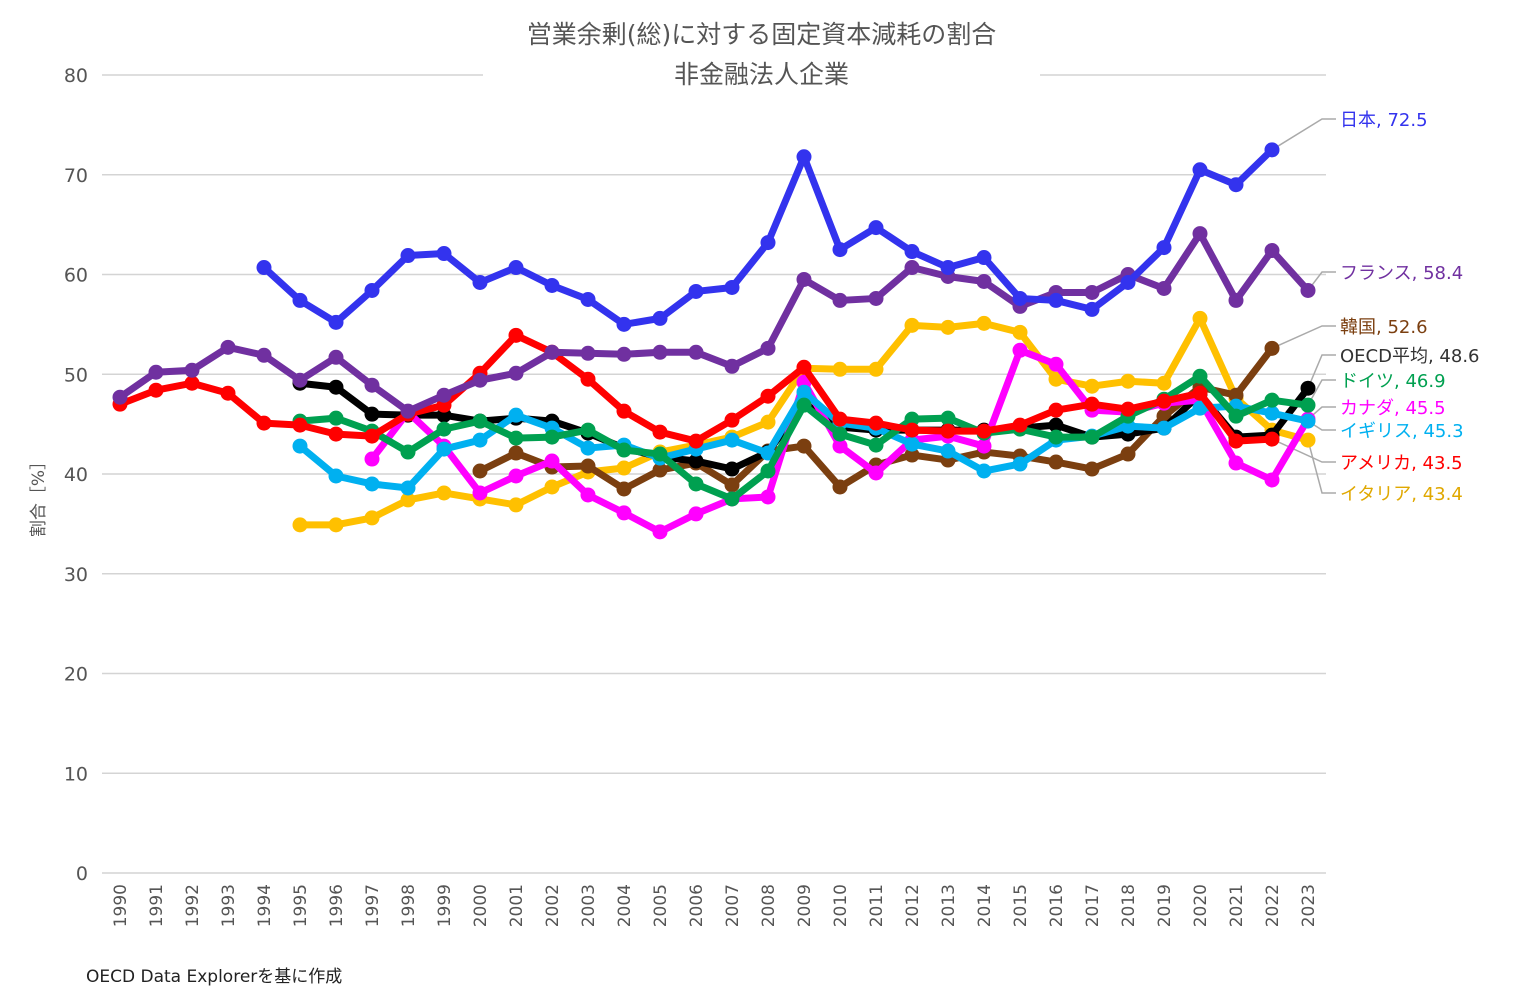 This screenshot has width=1524, height=995. Describe the element at coordinates (1401, 463) in the screenshot. I see `series-label: アメリカ, 43.5` at that location.